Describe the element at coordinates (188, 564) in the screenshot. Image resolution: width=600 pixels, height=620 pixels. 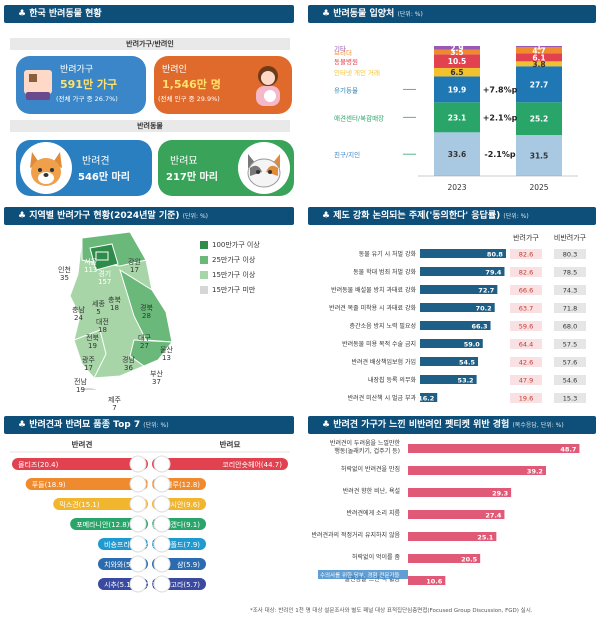
I see `cat-breed-label-5: 샴(5.9)` at that location.